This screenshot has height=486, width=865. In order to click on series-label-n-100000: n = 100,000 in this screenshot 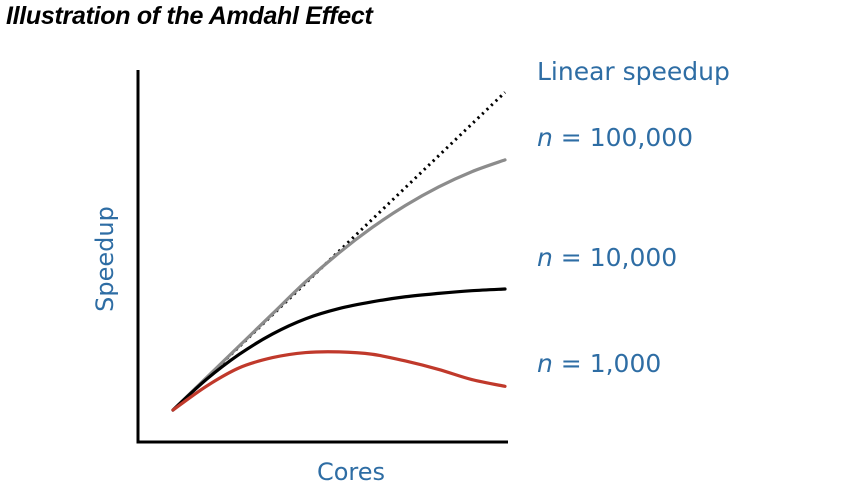, I will do `click(615, 137)`.